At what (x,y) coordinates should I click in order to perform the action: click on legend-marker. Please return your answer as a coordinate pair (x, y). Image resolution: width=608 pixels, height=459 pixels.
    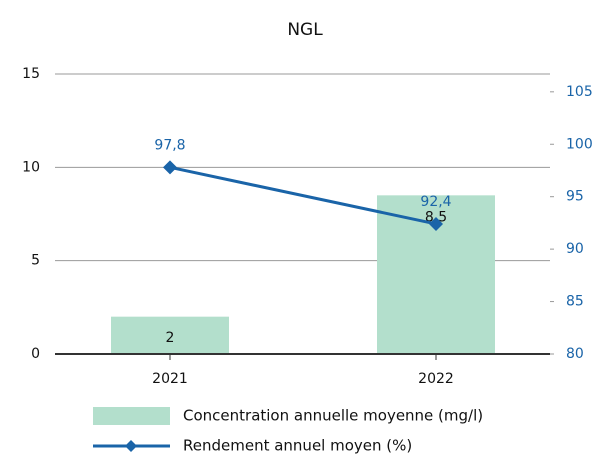
    Looking at the image, I should click on (131, 446).